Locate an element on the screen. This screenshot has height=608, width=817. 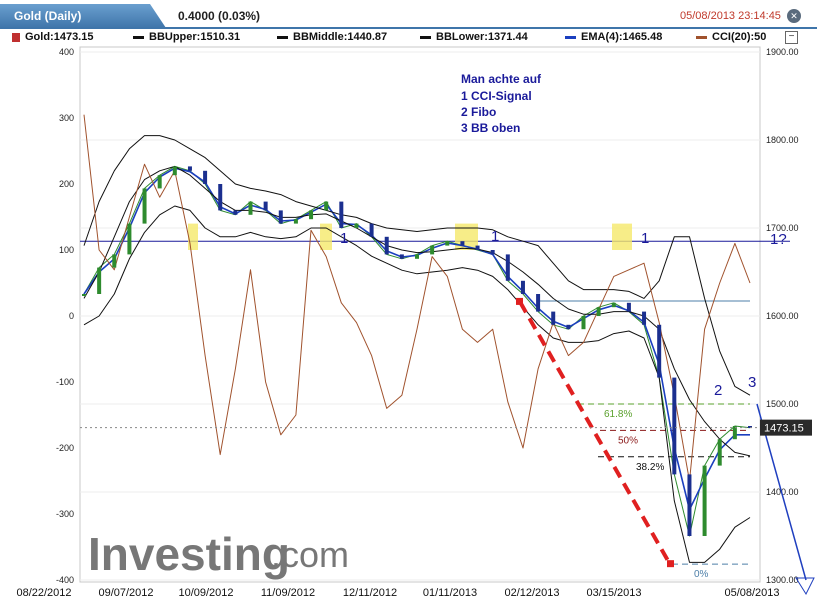
close-icon: ✕ is located at coordinates (794, 16).